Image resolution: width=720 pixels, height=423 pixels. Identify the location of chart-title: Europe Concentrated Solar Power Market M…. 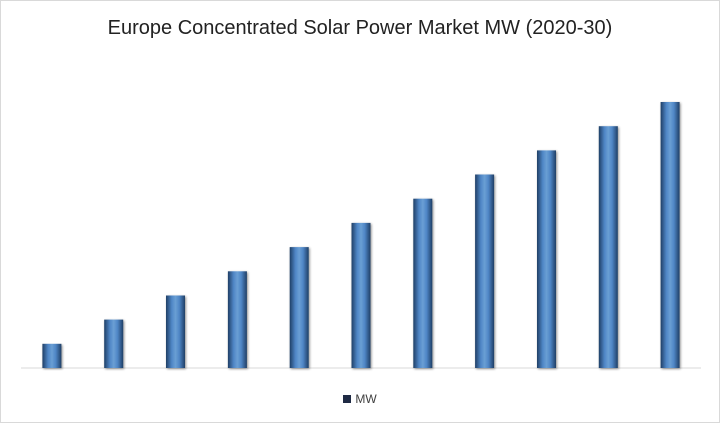
(360, 28).